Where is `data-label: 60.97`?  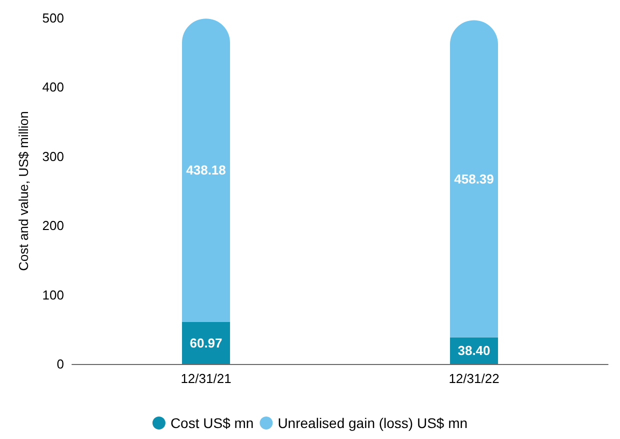 data-label: 60.97 is located at coordinates (206, 342).